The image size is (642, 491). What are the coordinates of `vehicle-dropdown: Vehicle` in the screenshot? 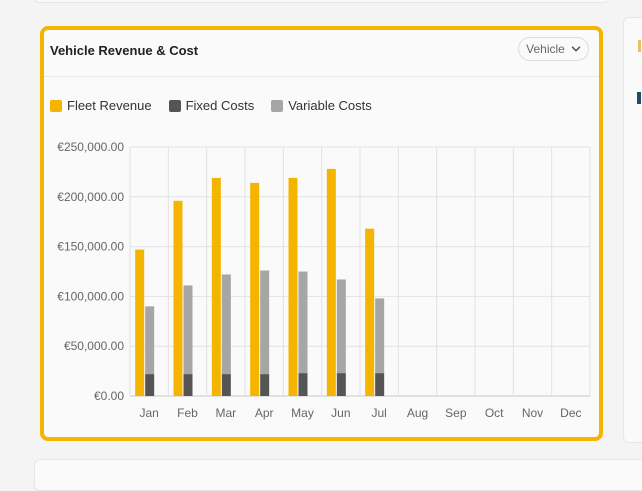 It's located at (553, 49).